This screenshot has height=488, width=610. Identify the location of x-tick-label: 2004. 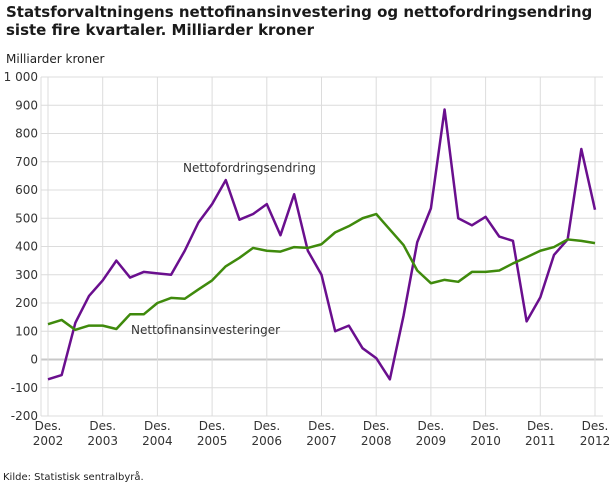
(157, 441).